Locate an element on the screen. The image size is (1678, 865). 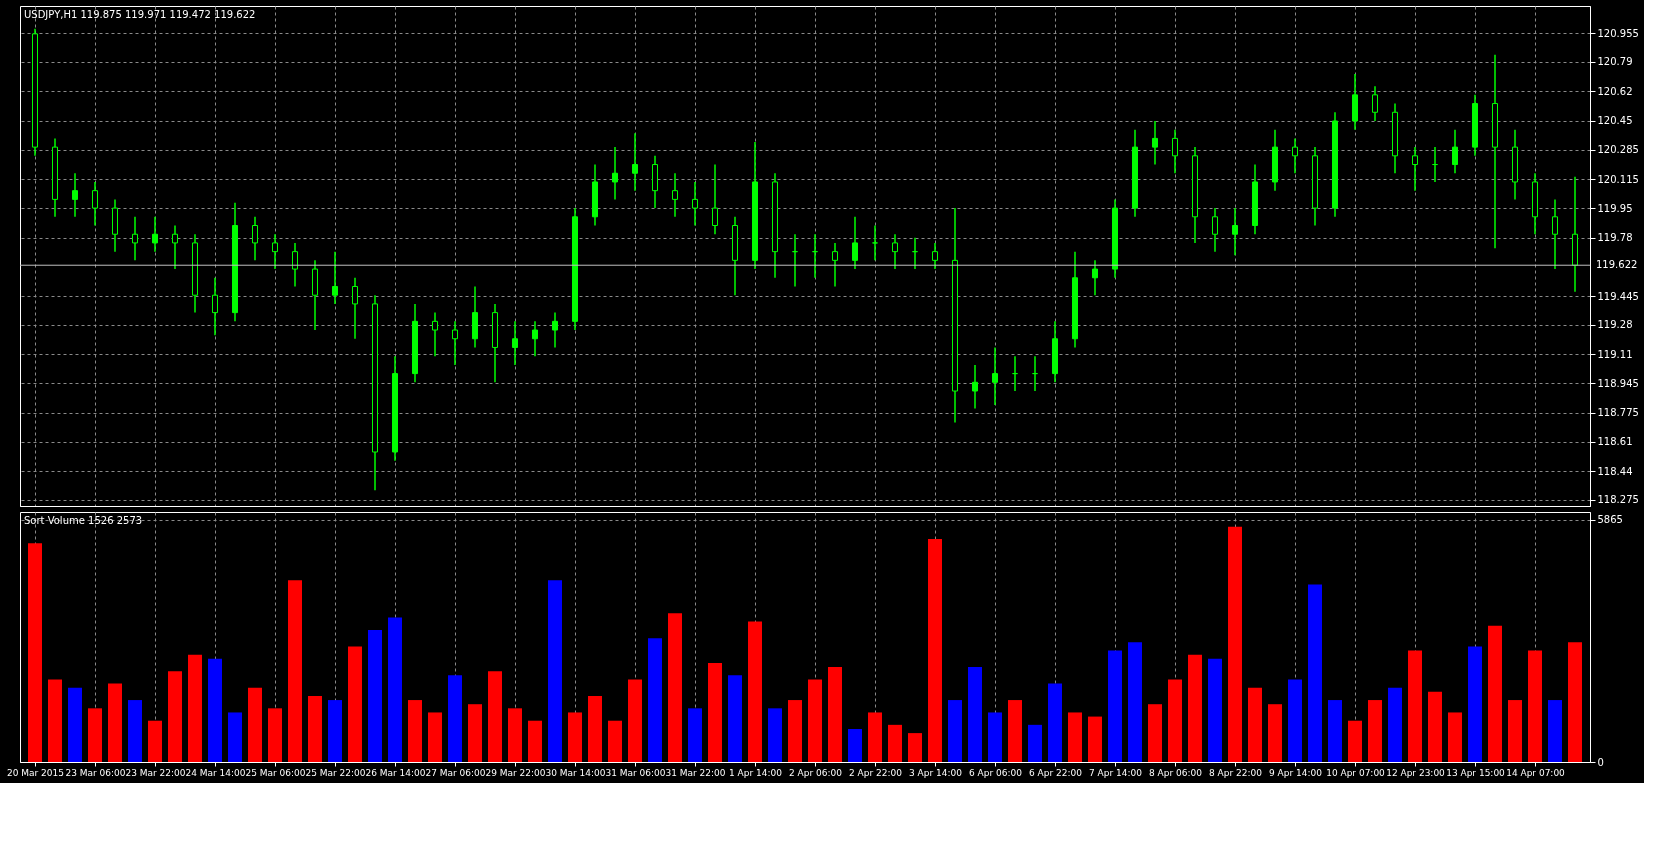
x-tick-label: 2 Apr 06:00 is located at coordinates (816, 772).